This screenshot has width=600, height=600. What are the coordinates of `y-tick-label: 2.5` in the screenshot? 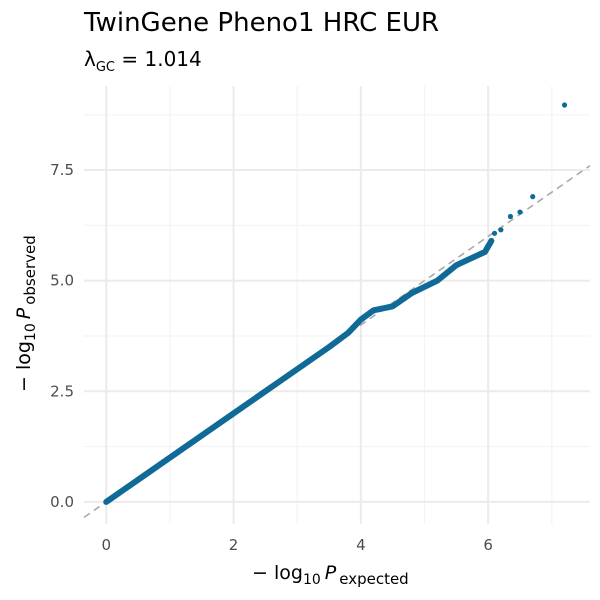 It's located at (62, 391).